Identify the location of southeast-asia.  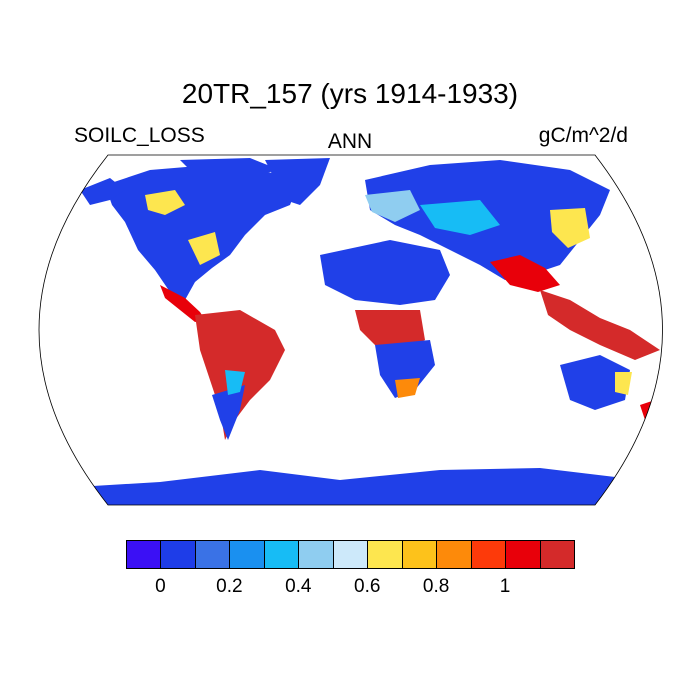
(600, 325).